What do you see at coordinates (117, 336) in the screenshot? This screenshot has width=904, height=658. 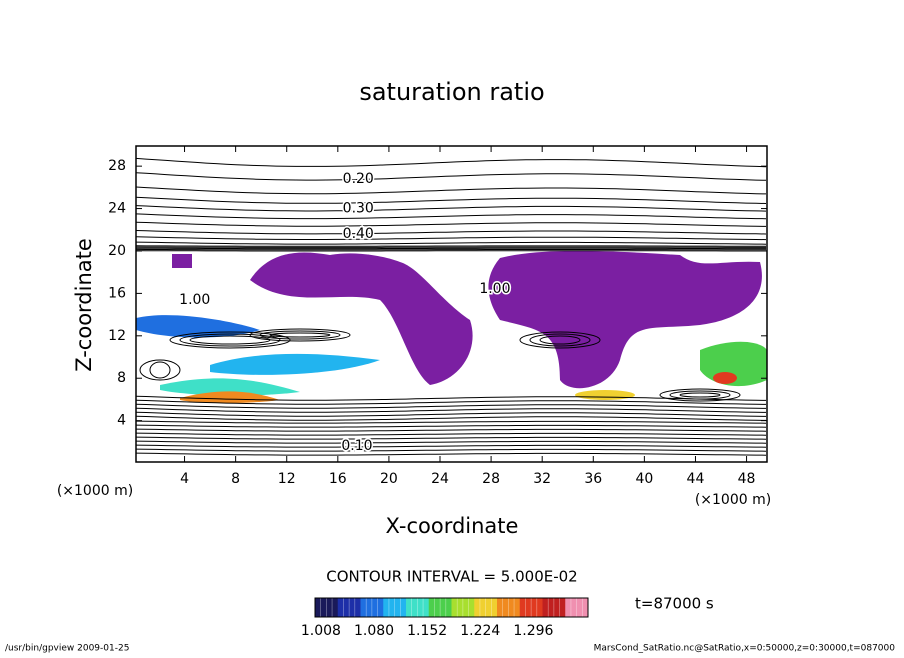 I see `y-tick-label: 12` at bounding box center [117, 336].